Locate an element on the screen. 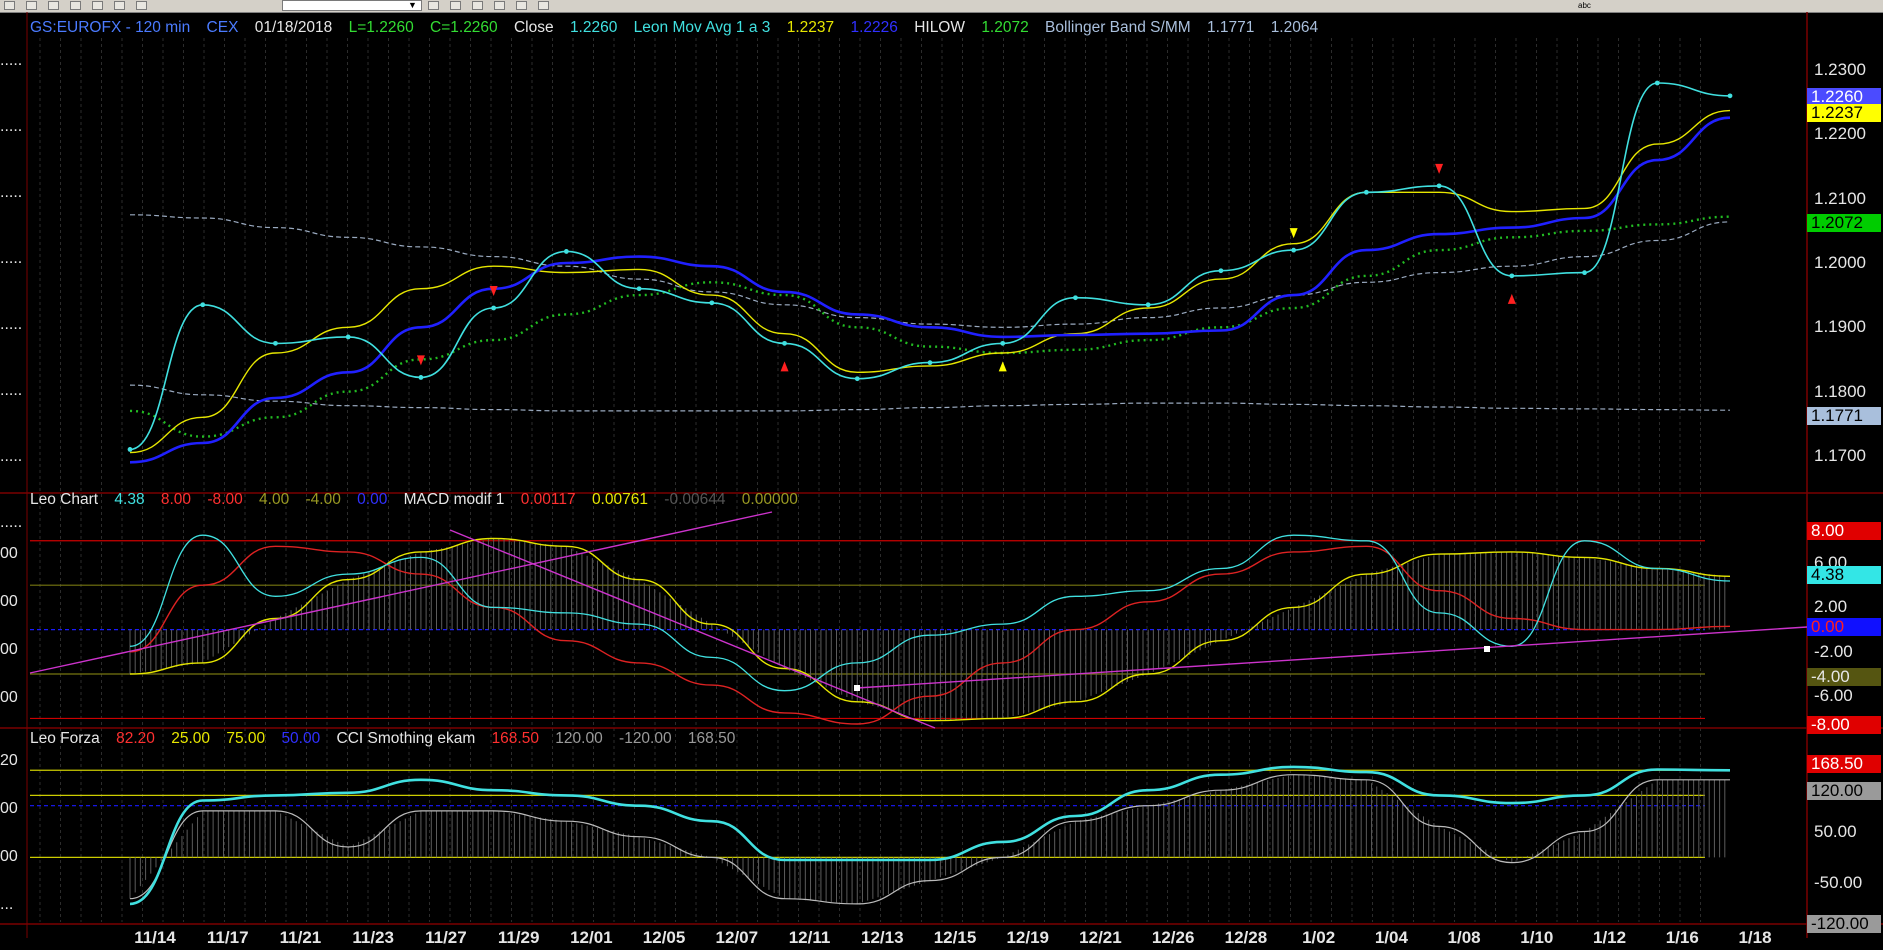 This screenshot has width=1883, height=950. price-value-box: 1.2237 is located at coordinates (1844, 113).